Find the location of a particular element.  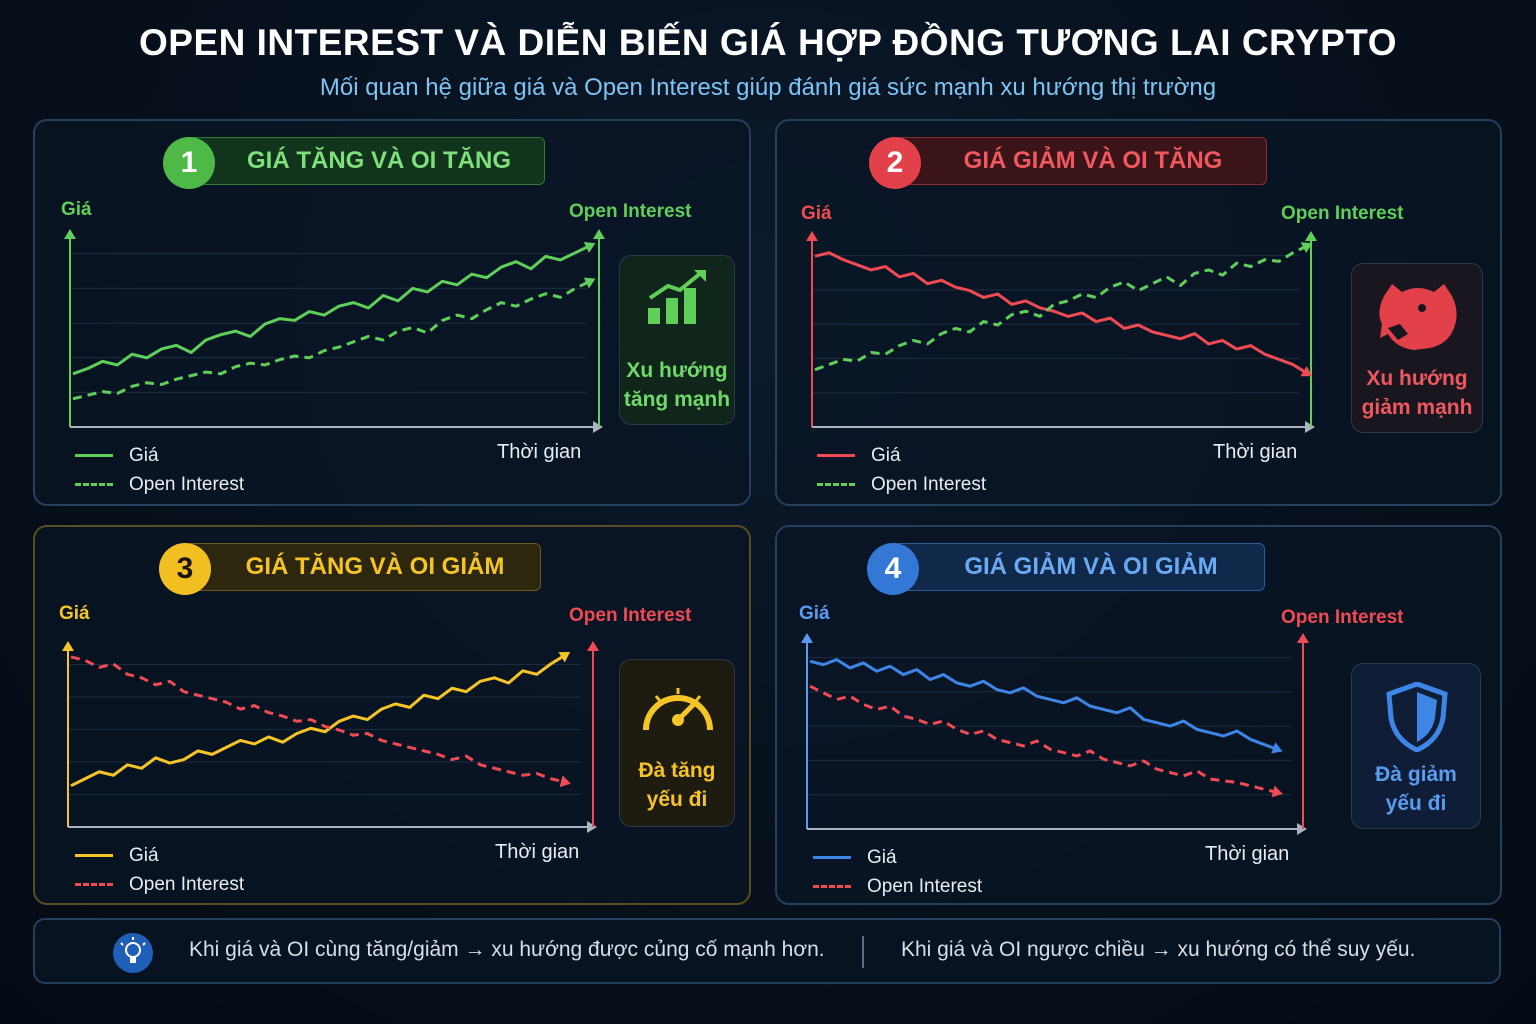

panel-number: 2 is located at coordinates (895, 163).